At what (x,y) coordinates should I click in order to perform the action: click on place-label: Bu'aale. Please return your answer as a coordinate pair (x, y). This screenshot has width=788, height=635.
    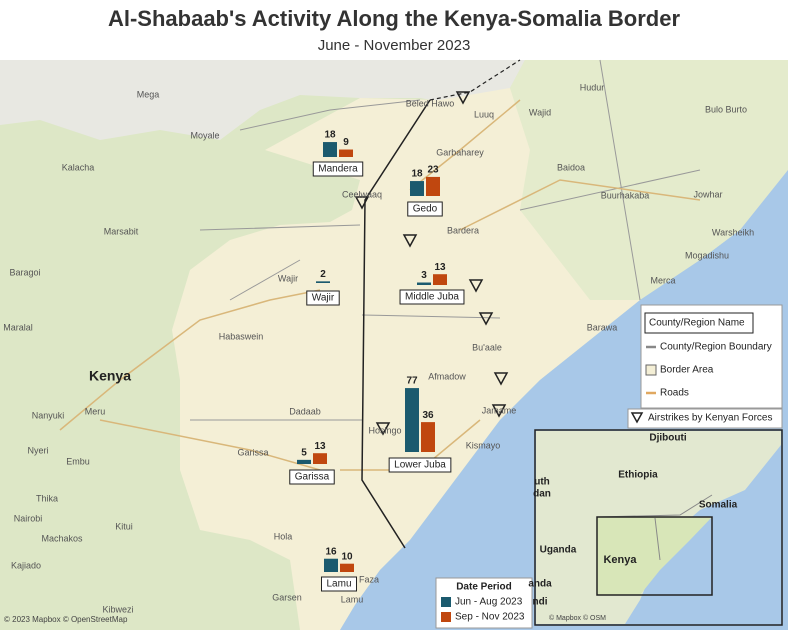
    Looking at the image, I should click on (487, 347).